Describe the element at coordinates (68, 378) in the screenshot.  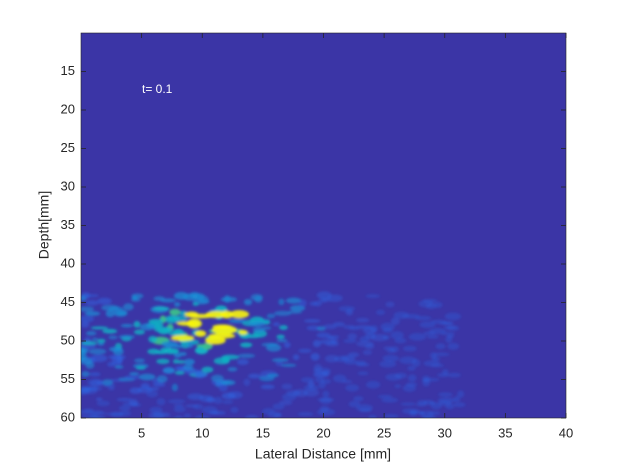
I see `y-tick-label: 55` at that location.